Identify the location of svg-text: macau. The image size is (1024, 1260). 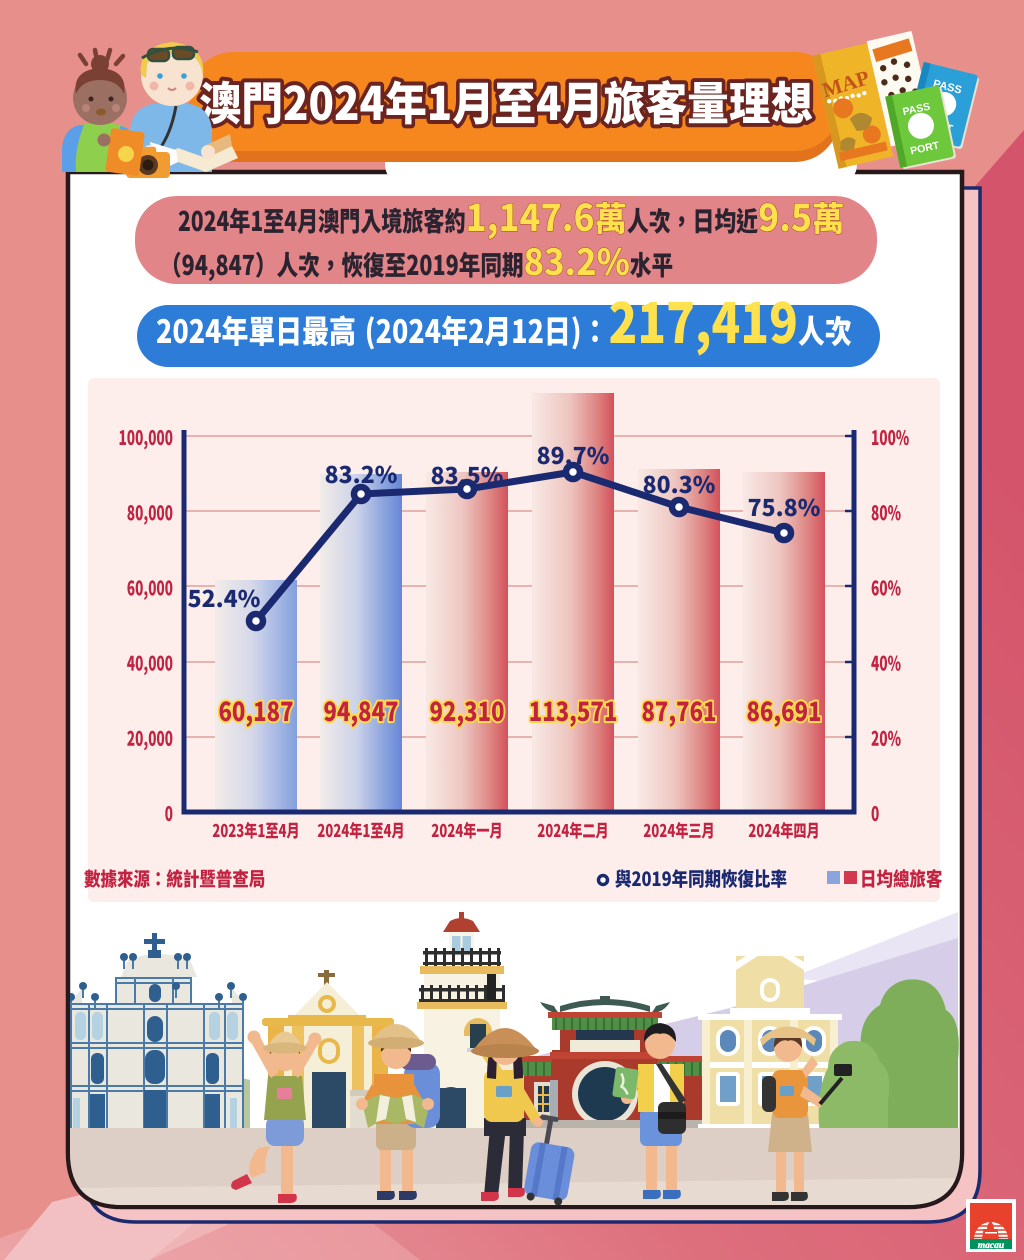
(991, 1246).